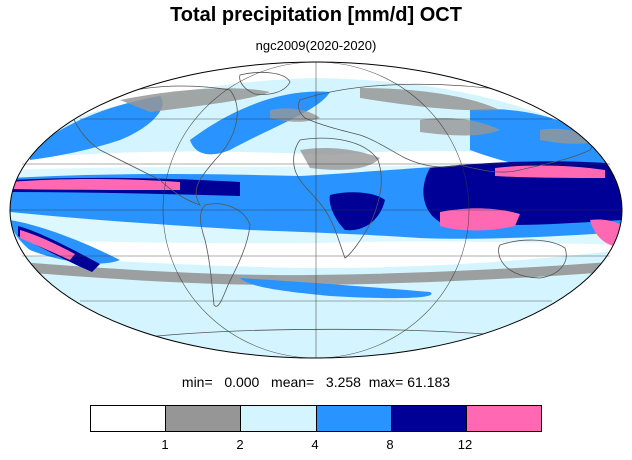 This screenshot has height=460, width=632. What do you see at coordinates (336, 288) in the screenshot?
I see `precip-band-southern-blue` at bounding box center [336, 288].